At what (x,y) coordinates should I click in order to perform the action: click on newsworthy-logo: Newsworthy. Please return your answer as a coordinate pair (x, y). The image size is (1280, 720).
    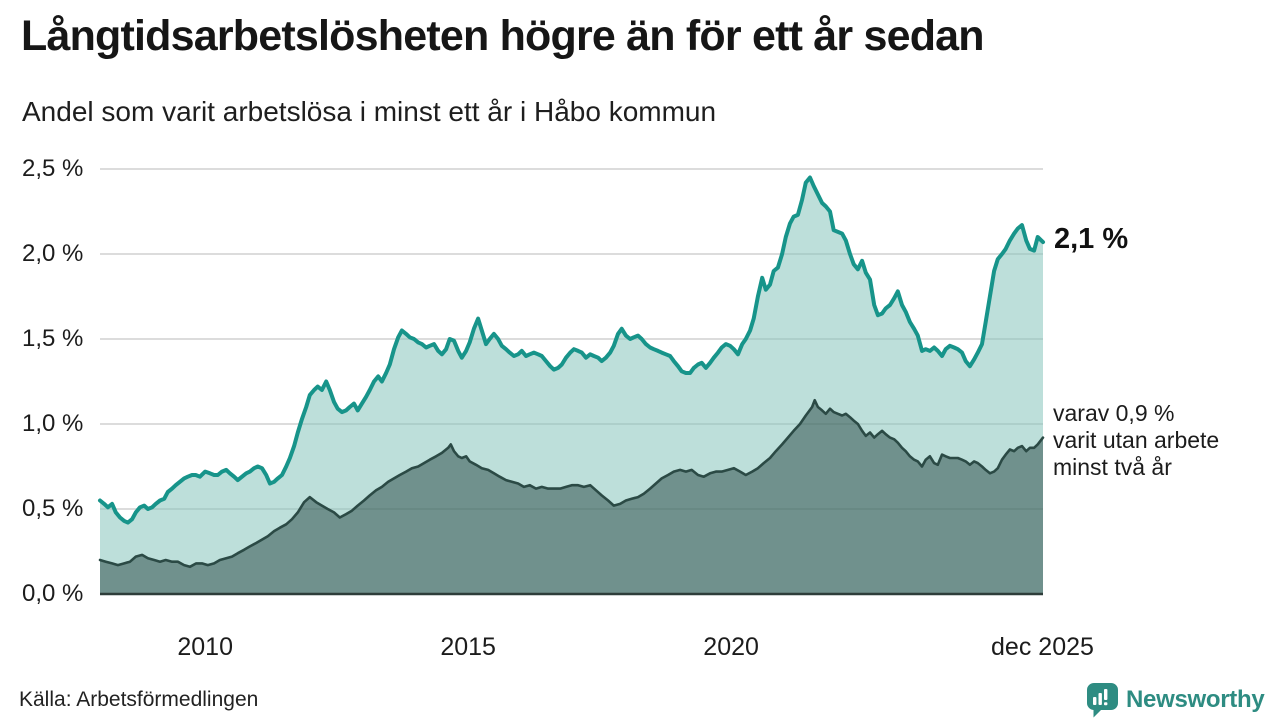
    Looking at the image, I should click on (1175, 700).